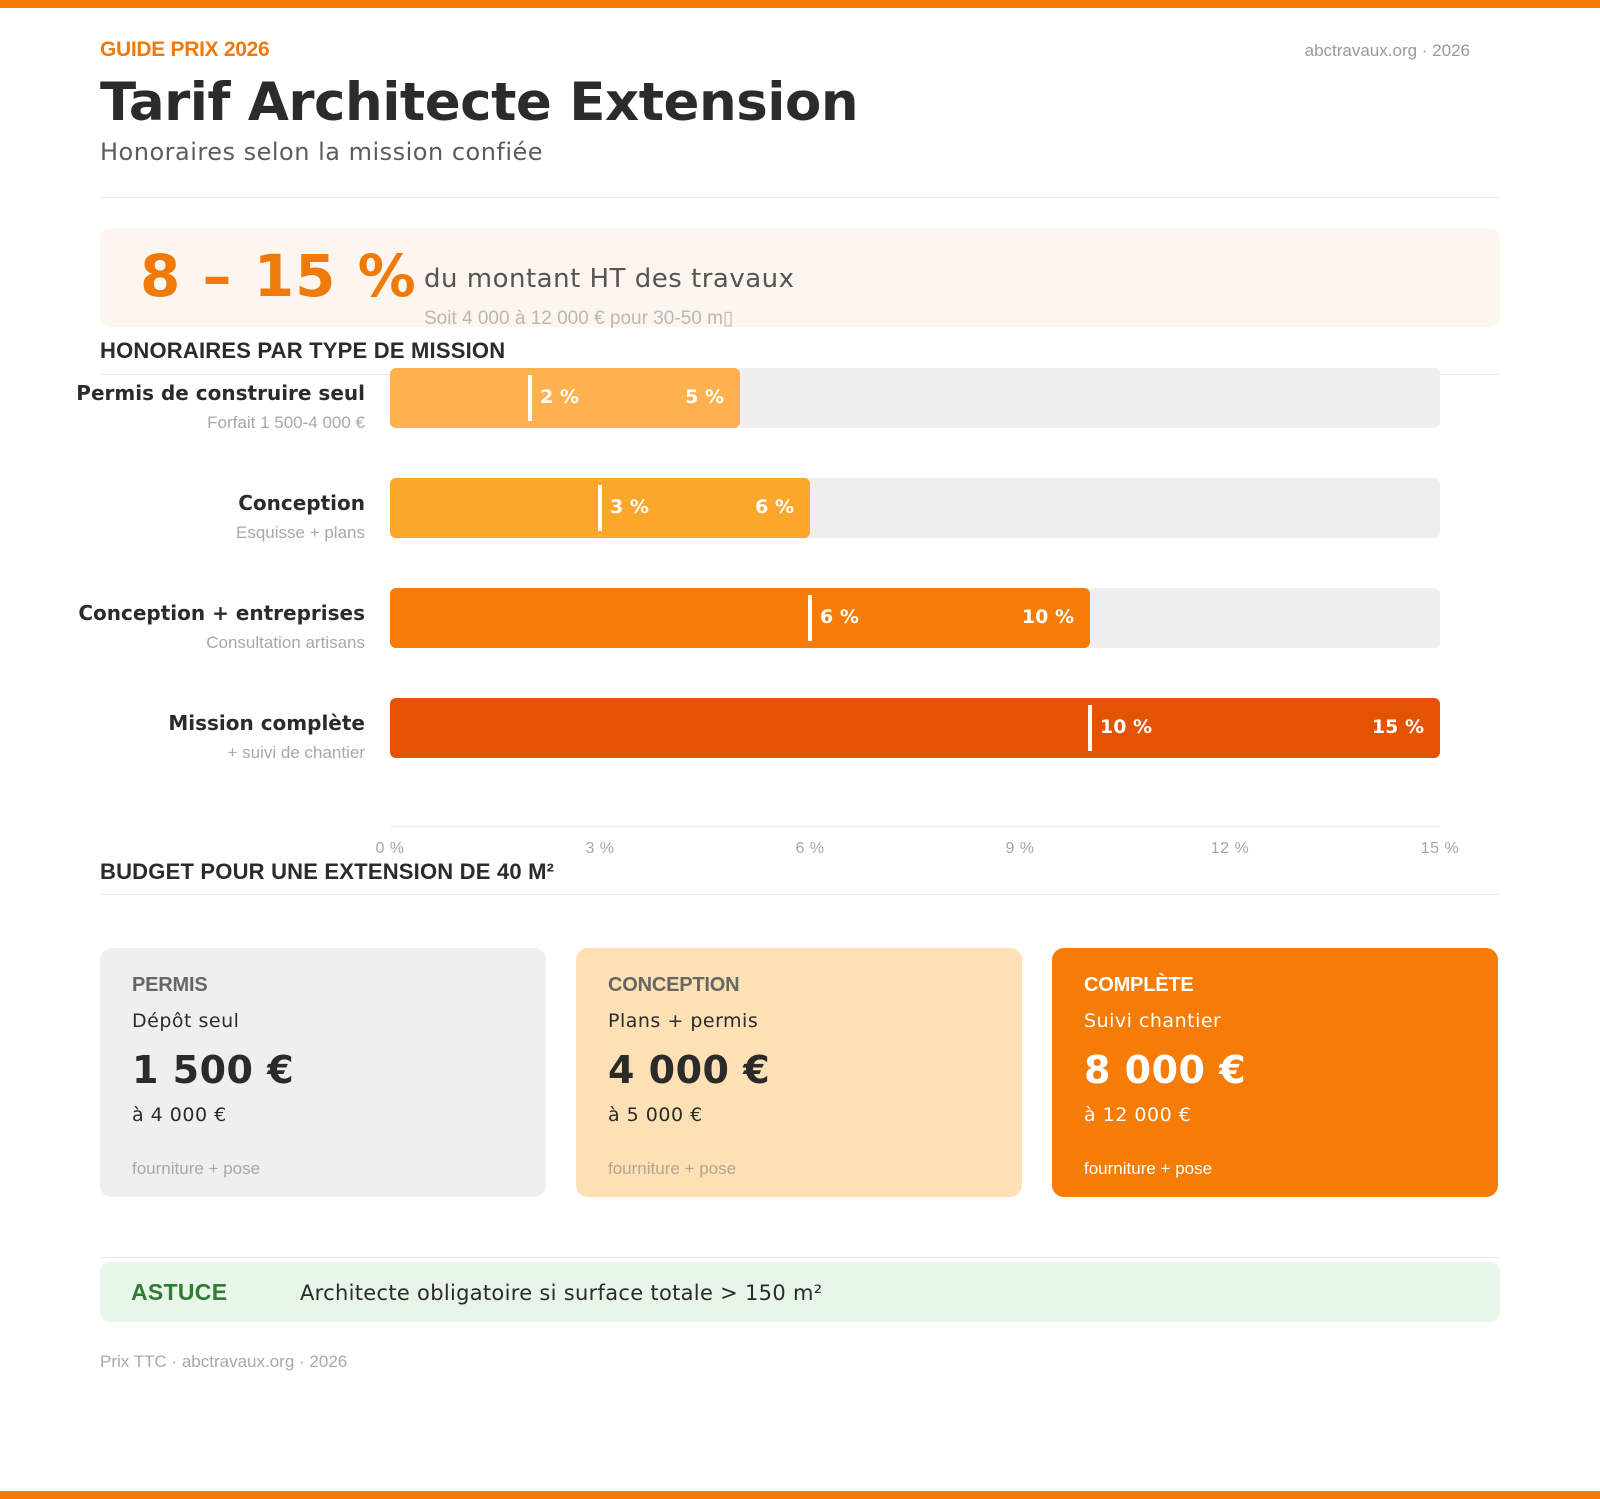 This screenshot has width=1600, height=1499. What do you see at coordinates (303, 350) in the screenshot?
I see `section-title-missions: HONORAIRES PAR TYPE DE MISSION` at bounding box center [303, 350].